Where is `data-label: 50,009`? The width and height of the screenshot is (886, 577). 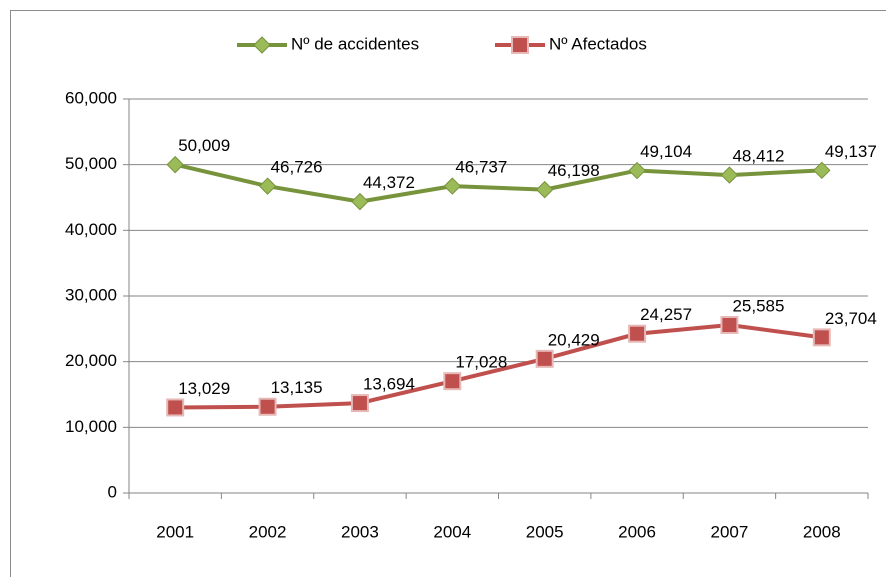
data-label: 50,009 is located at coordinates (204, 145).